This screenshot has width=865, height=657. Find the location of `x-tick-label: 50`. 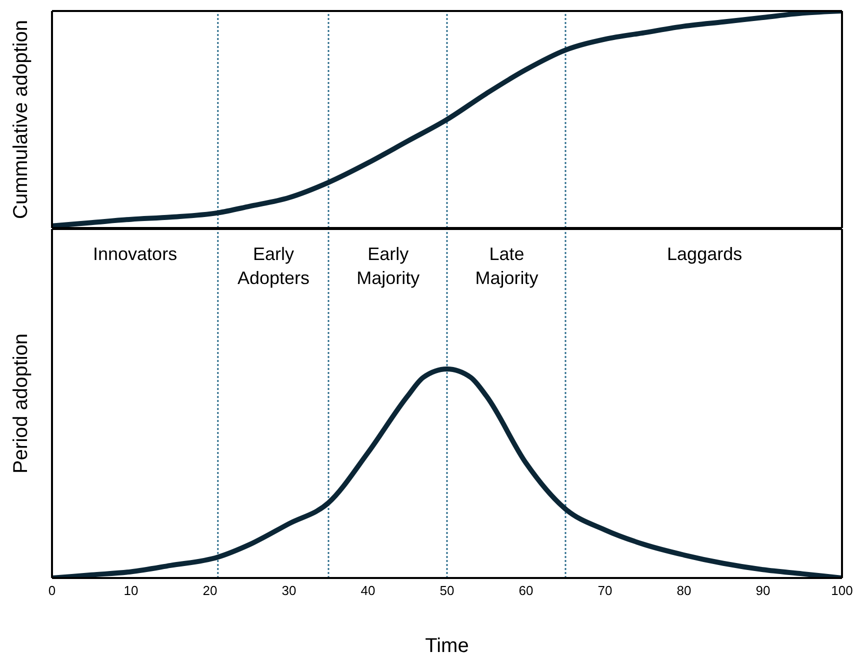

x-tick-label: 50 is located at coordinates (447, 590).